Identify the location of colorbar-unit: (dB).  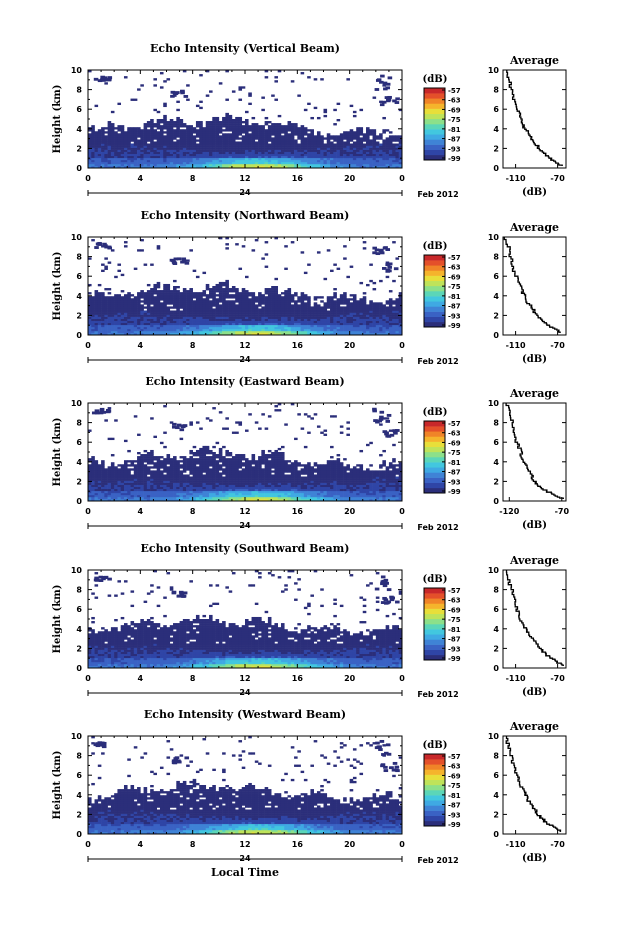
(435, 412).